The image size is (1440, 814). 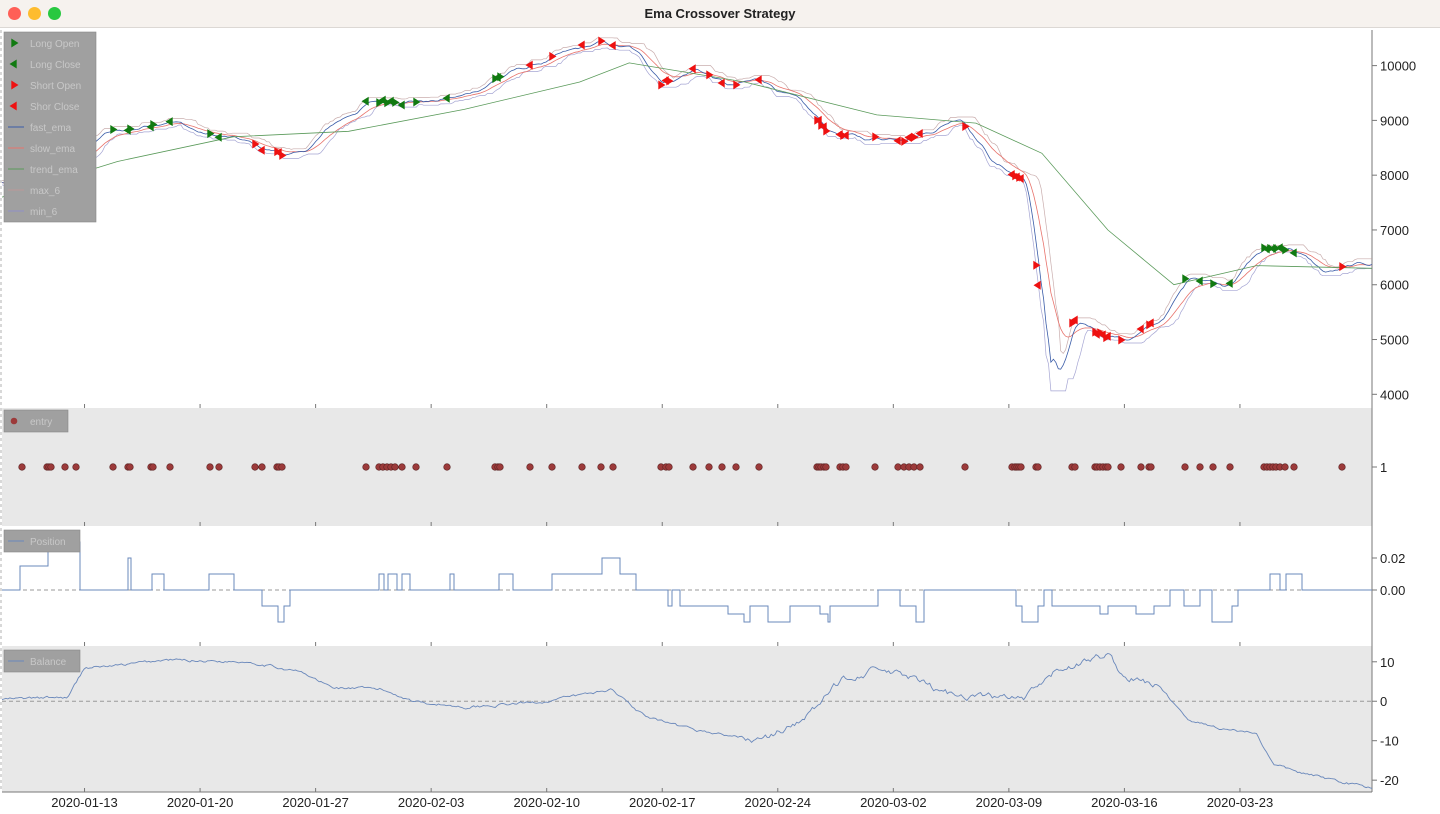 I want to click on y-tick-label: 0.00, so click(x=1392, y=590).